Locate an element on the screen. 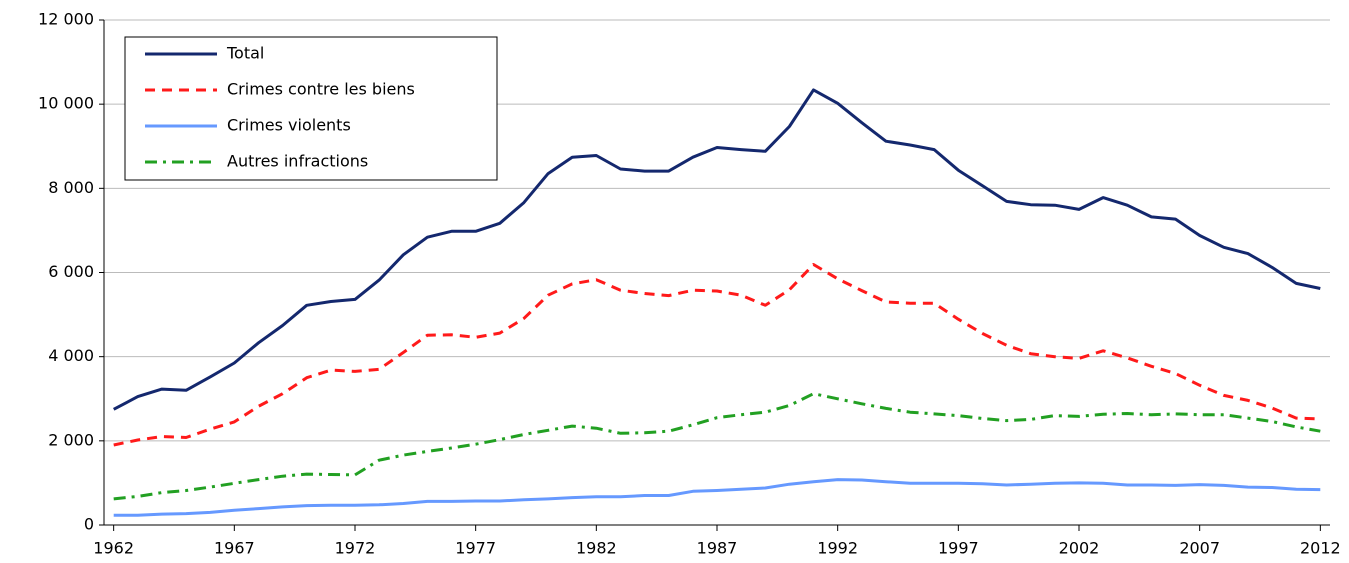 The image size is (1349, 563). y-tick-label: 0 is located at coordinates (89, 524).